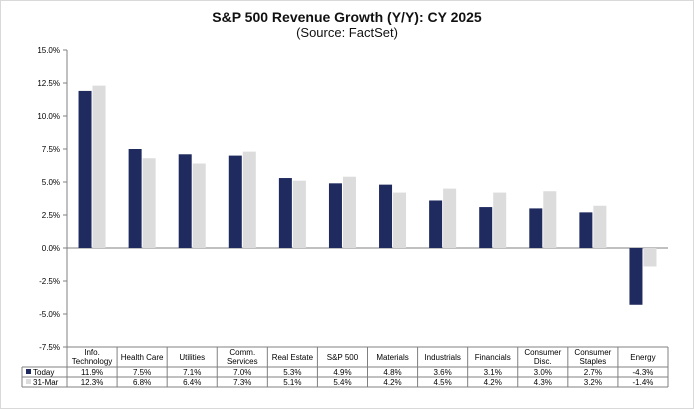 Image resolution: width=694 pixels, height=409 pixels. I want to click on category-label: Services, so click(242, 361).